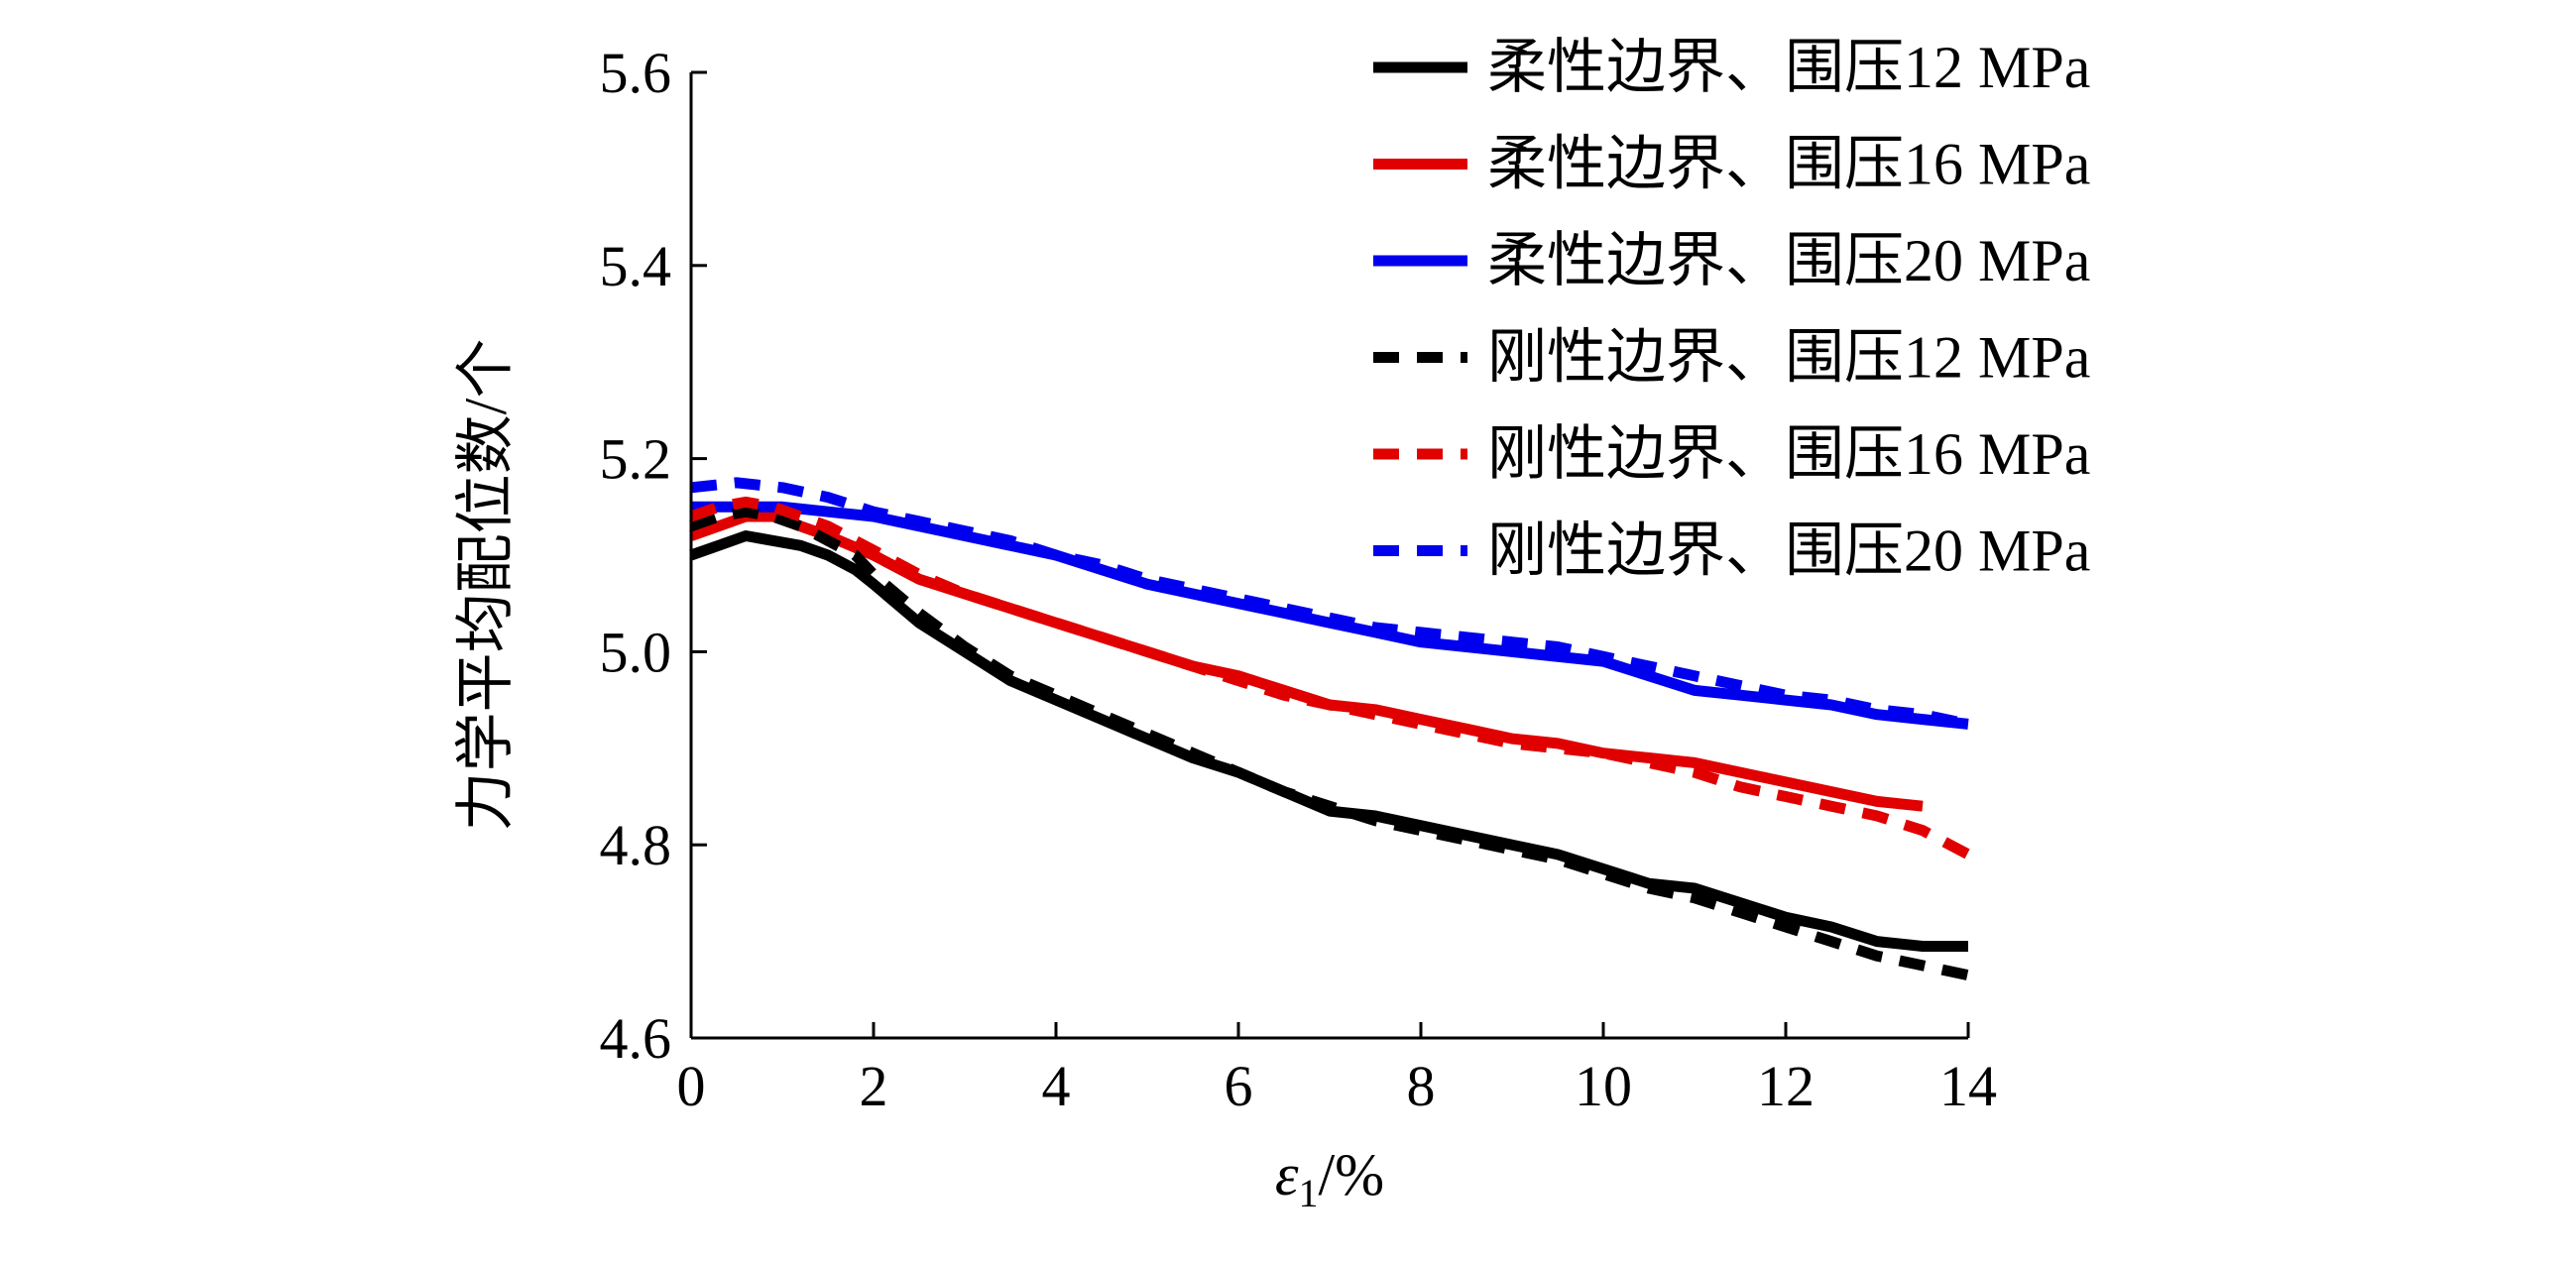  I want to click on legend-label-3: 柔性边界、围压20 MPa, so click(1788, 260).